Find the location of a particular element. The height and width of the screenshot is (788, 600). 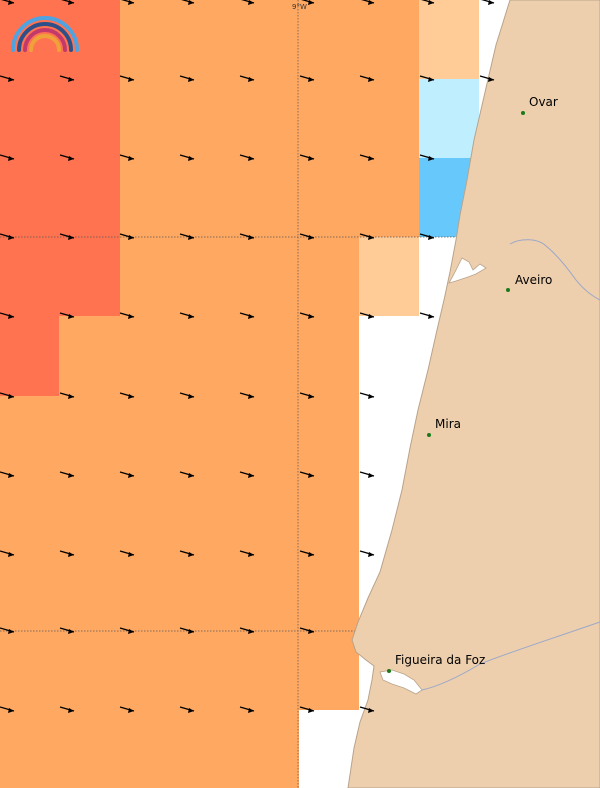

city-label: Aveiro is located at coordinates (533, 280).